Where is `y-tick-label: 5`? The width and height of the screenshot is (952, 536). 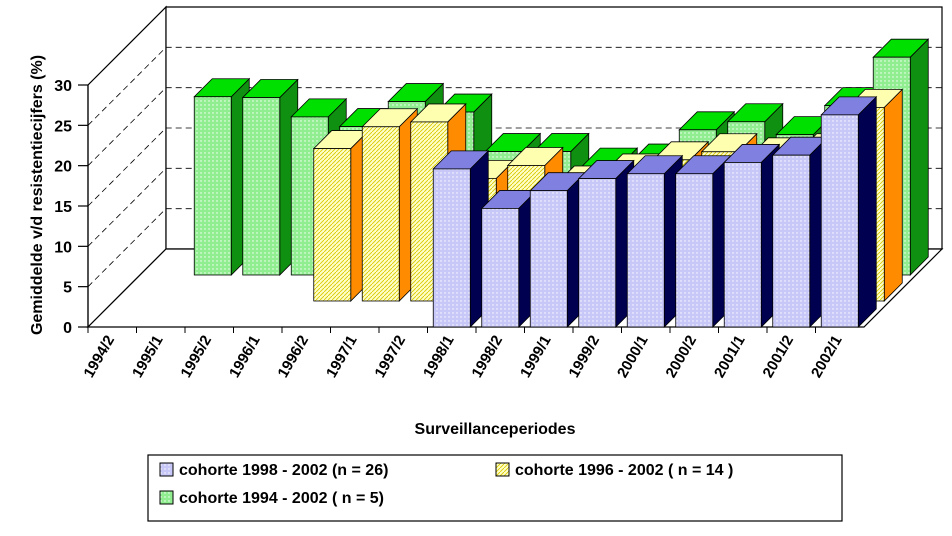
y-tick-label: 5 is located at coordinates (67, 288).